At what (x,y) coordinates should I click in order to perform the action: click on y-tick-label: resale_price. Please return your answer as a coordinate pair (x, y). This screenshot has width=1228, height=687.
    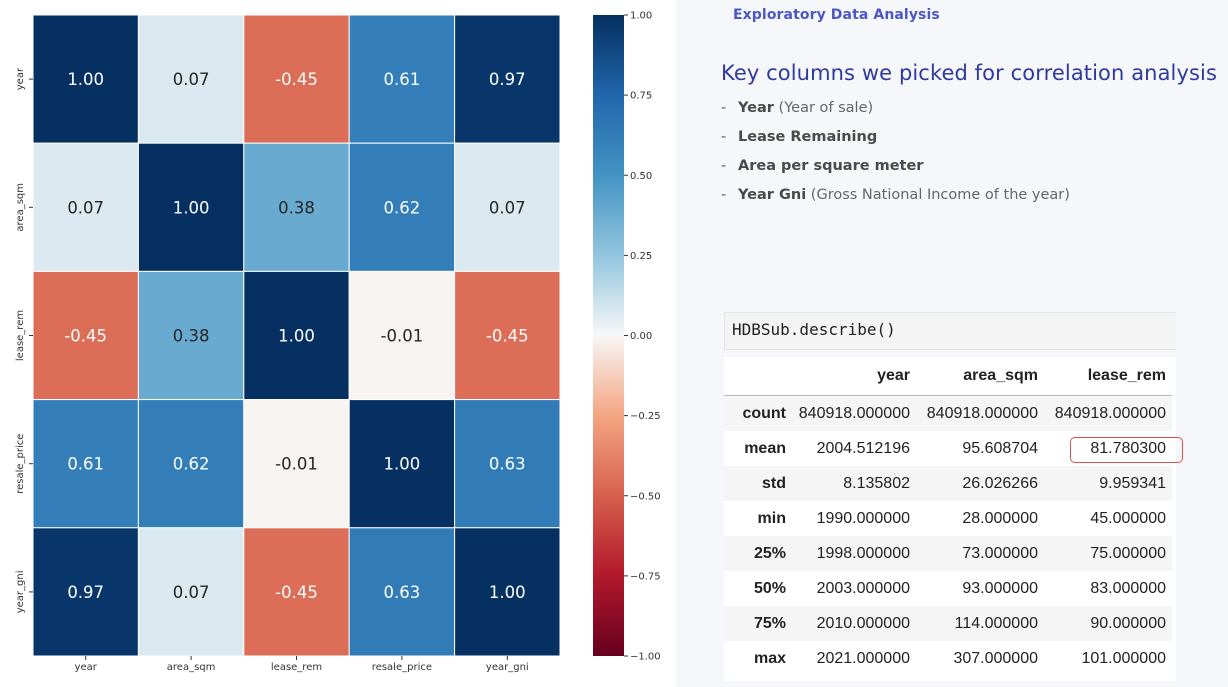
    Looking at the image, I should click on (20, 464).